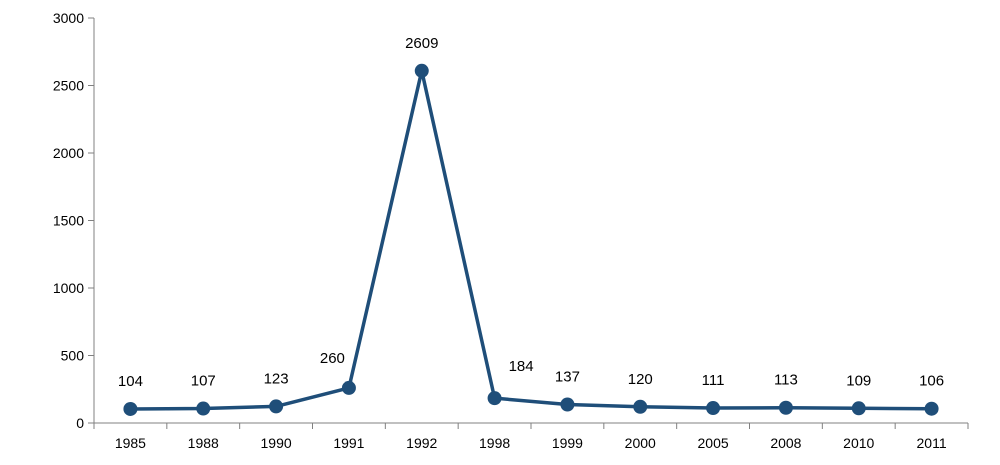 The image size is (1000, 465). I want to click on data-label: 184, so click(521, 366).